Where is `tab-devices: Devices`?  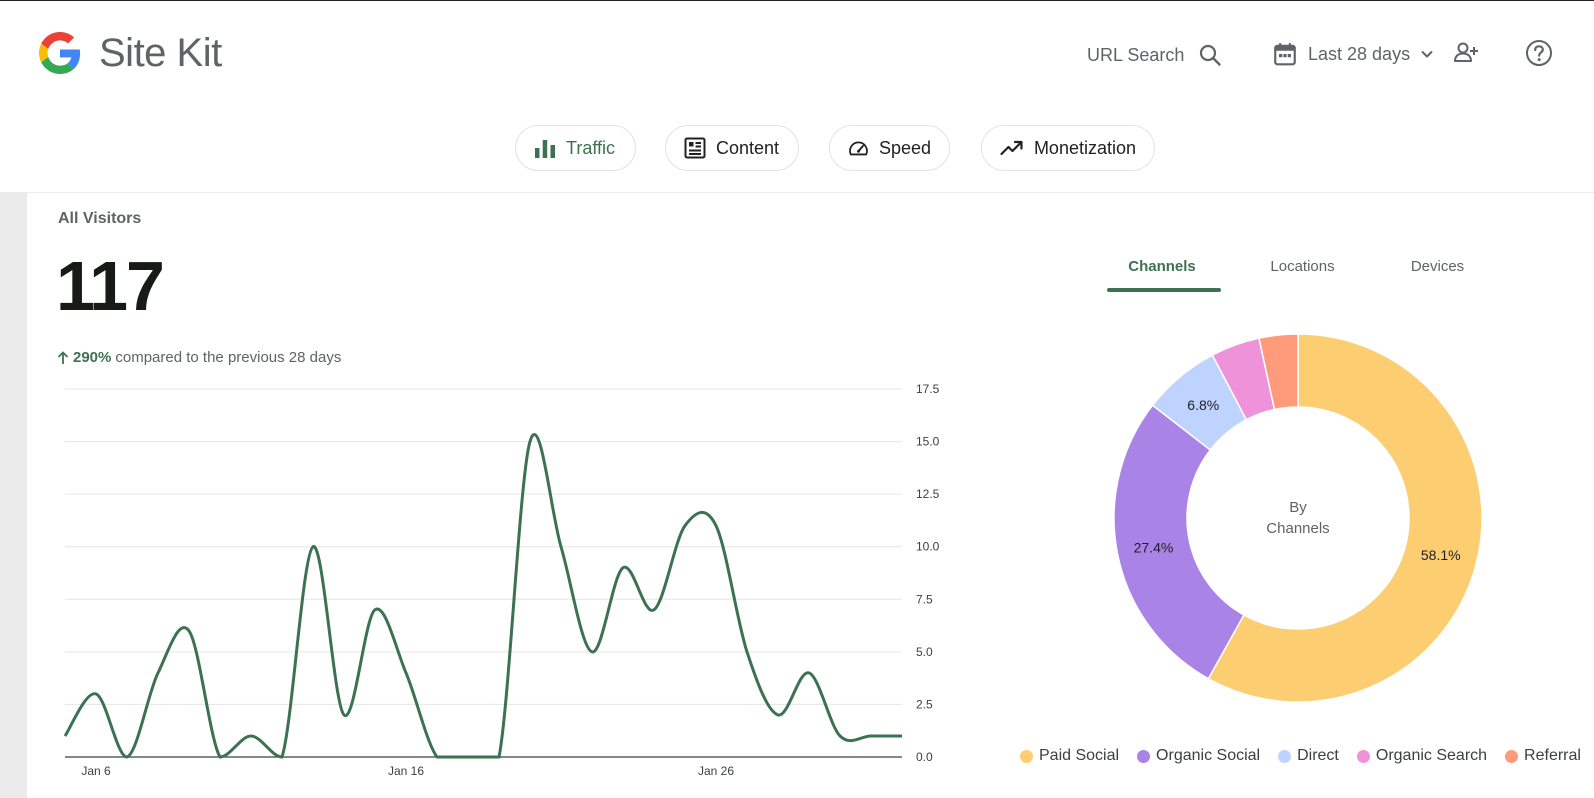
tab-devices: Devices is located at coordinates (1437, 266).